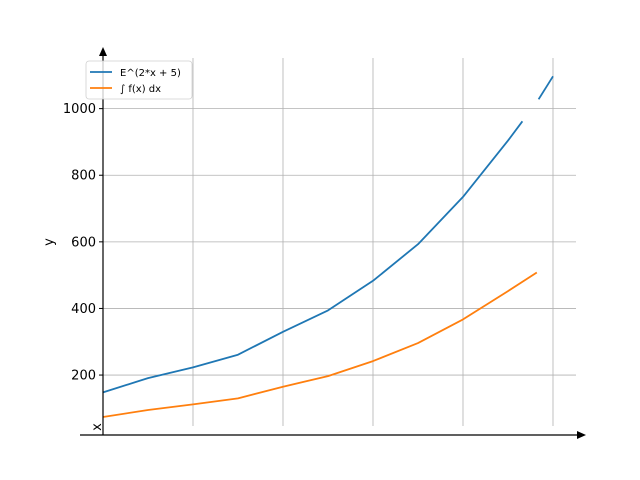 The image size is (640, 480). Describe the element at coordinates (83, 376) in the screenshot. I see `y-tick-label: 200` at that location.